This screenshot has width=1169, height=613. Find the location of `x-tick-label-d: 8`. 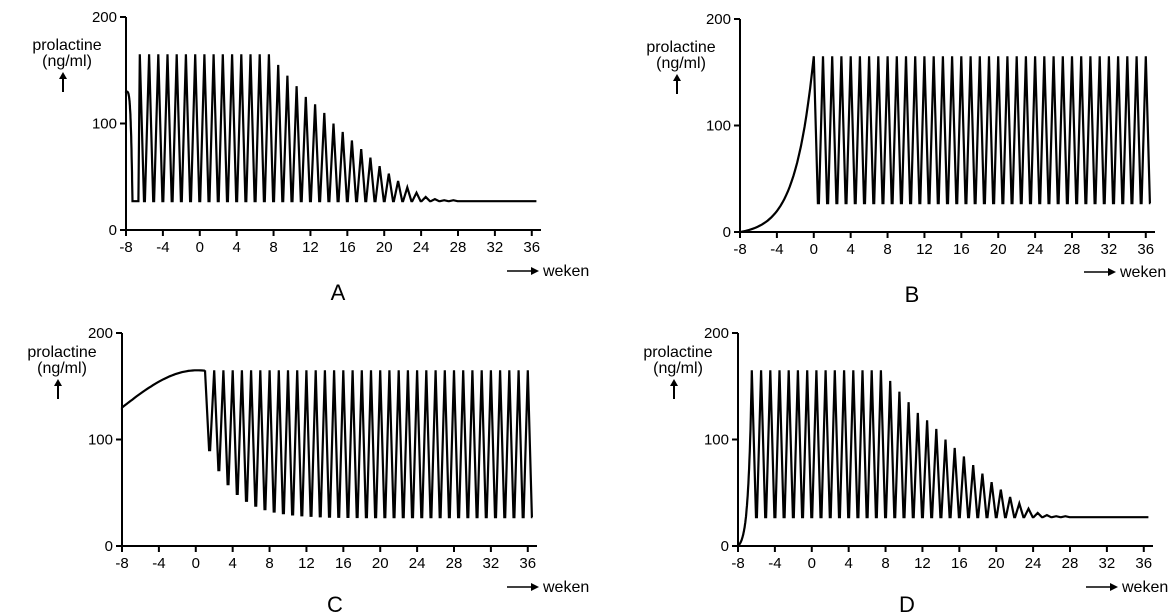

x-tick-label-d: 8 is located at coordinates (885, 563).